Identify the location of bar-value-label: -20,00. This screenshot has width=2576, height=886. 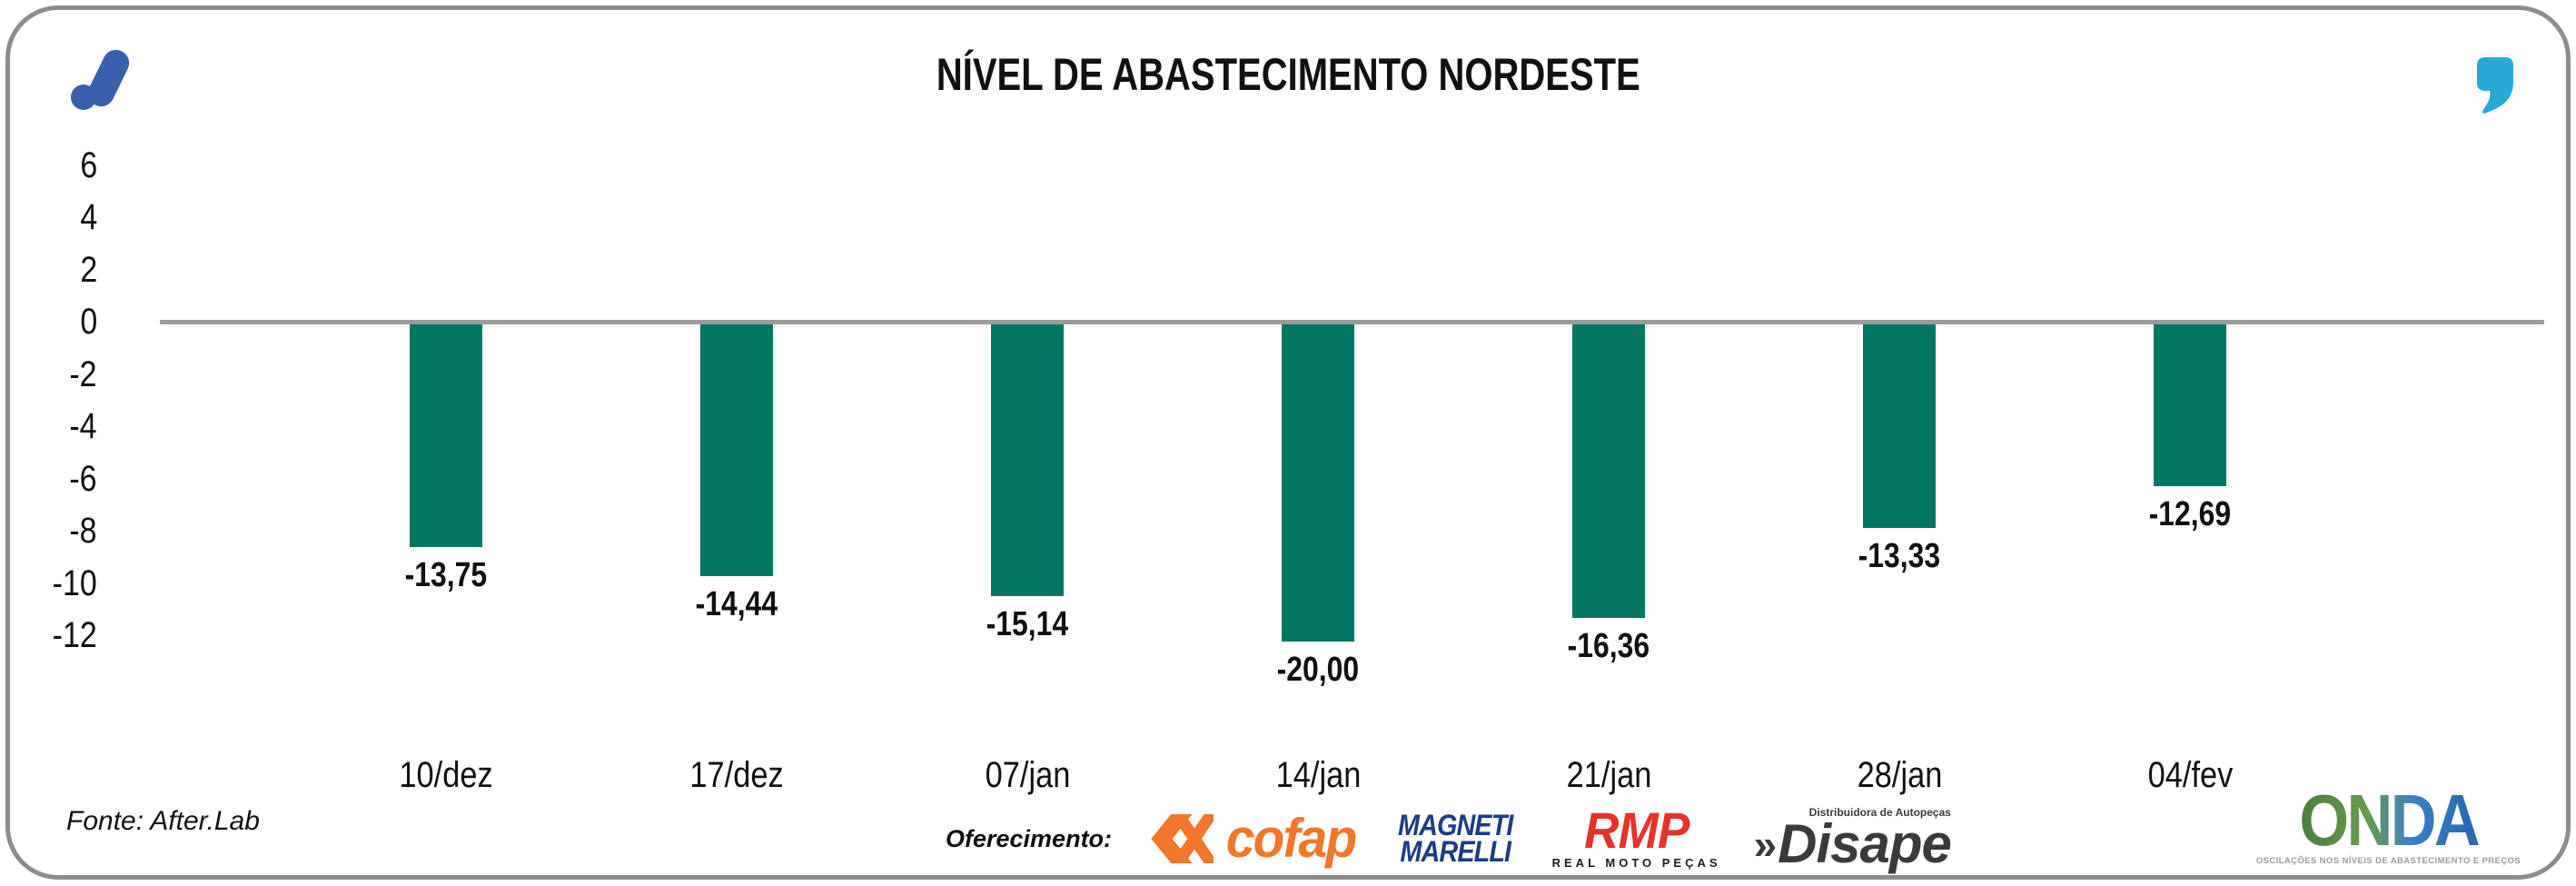
(1318, 670).